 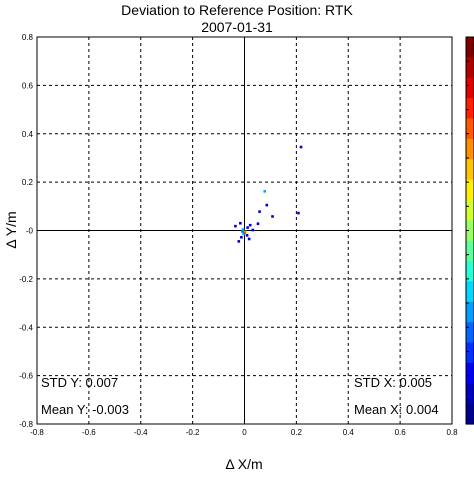 I want to click on x-tick-label: 0.8, so click(x=452, y=432).